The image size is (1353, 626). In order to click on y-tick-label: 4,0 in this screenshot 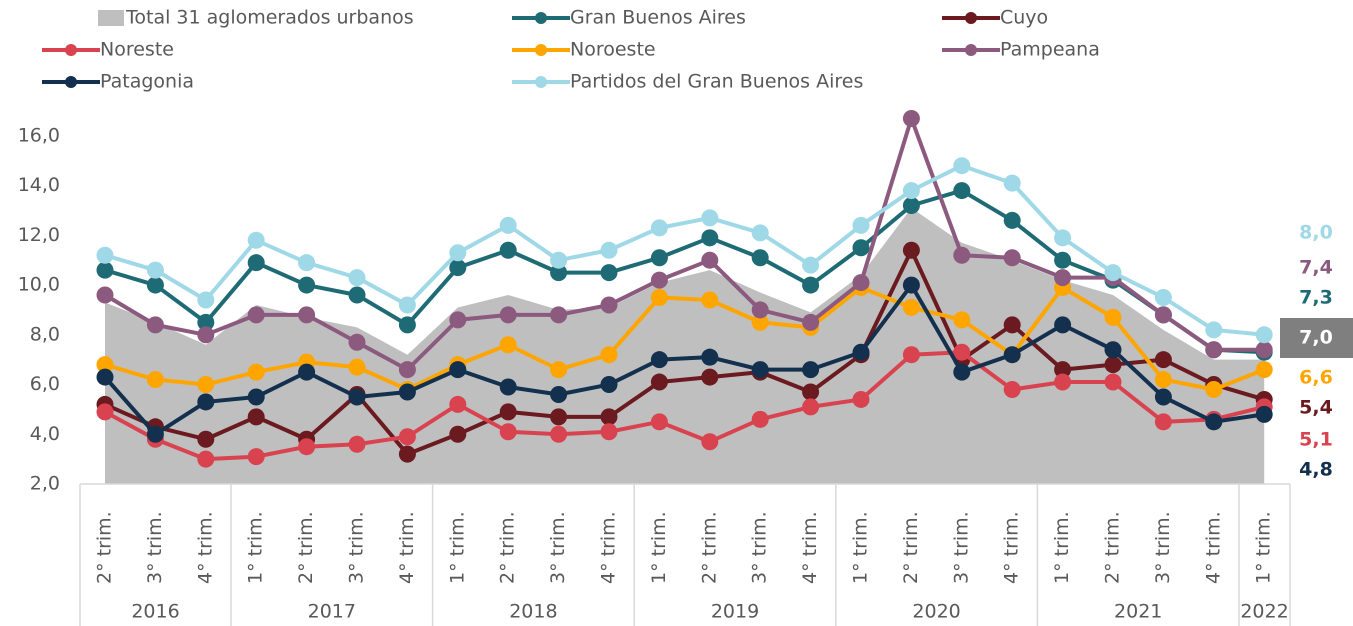, I will do `click(45, 434)`.